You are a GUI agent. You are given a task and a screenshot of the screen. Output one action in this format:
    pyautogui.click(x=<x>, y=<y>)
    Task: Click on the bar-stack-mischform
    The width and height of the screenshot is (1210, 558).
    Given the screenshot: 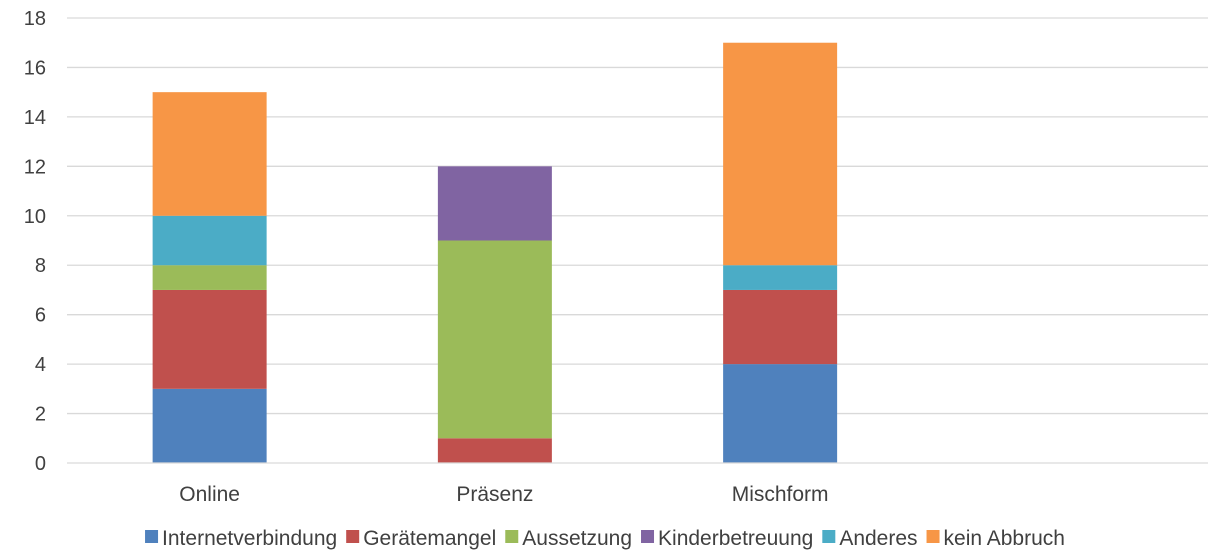 What is the action you would take?
    pyautogui.click(x=780, y=252)
    